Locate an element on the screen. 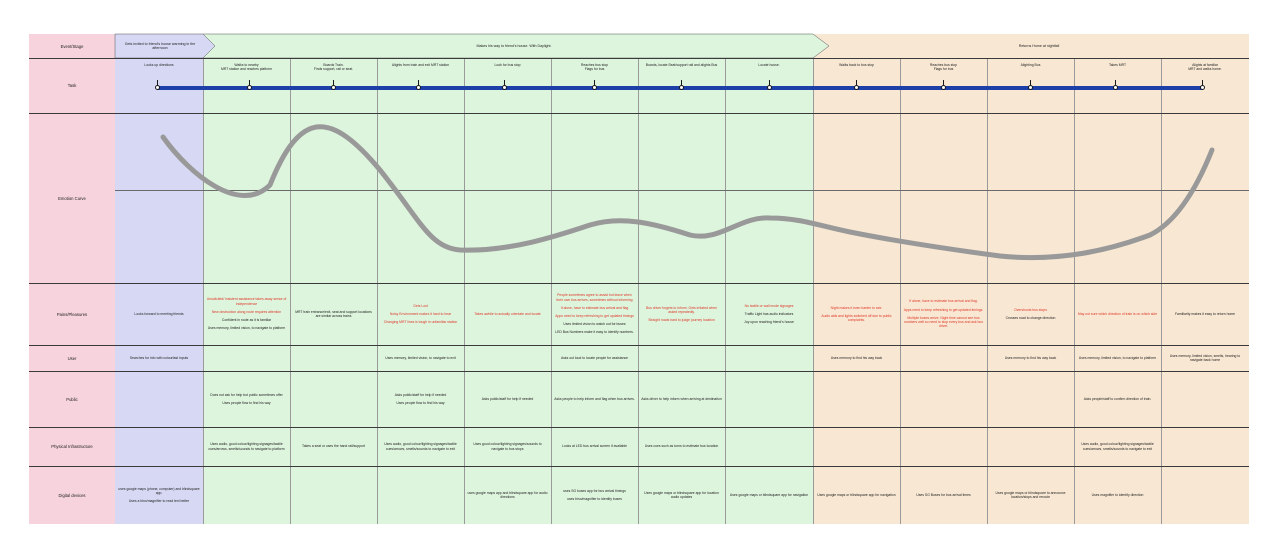  task-cell: Alights at familiar MRT and walks home. is located at coordinates (1205, 67).